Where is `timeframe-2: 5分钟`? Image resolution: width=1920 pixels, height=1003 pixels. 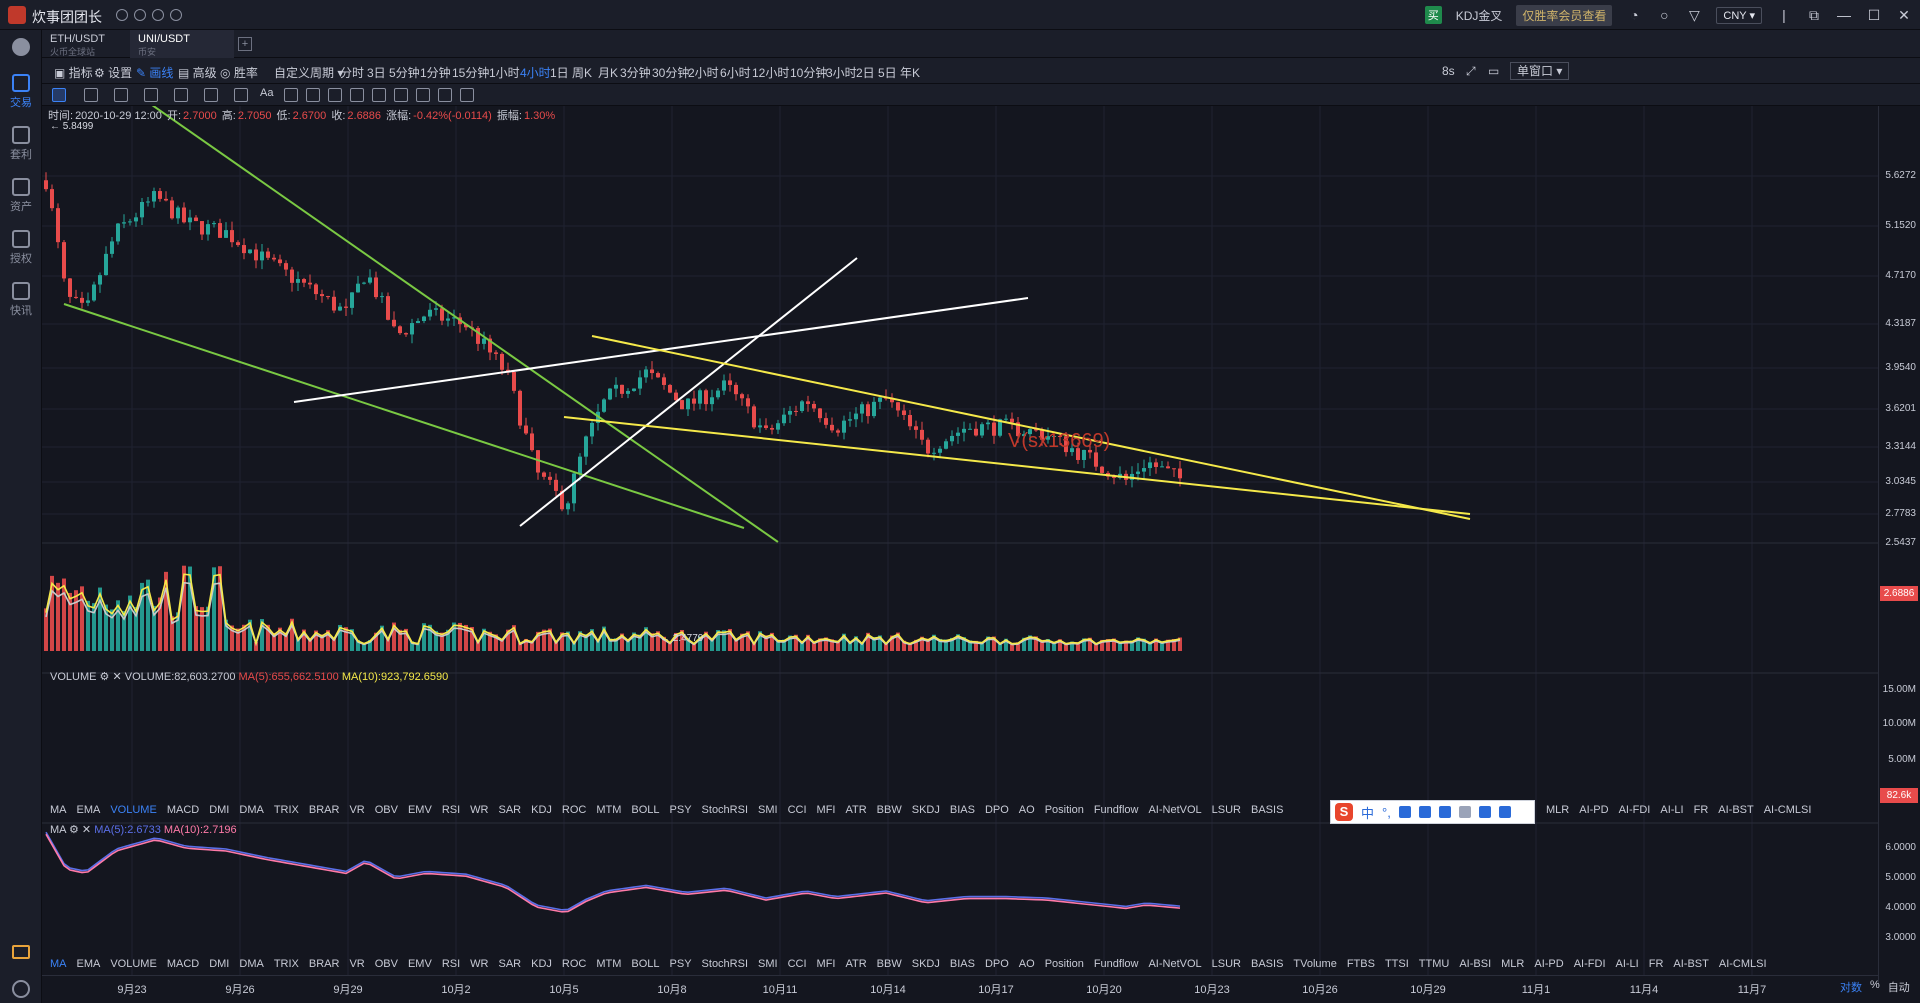 timeframe-2: 5分钟 is located at coordinates (404, 73).